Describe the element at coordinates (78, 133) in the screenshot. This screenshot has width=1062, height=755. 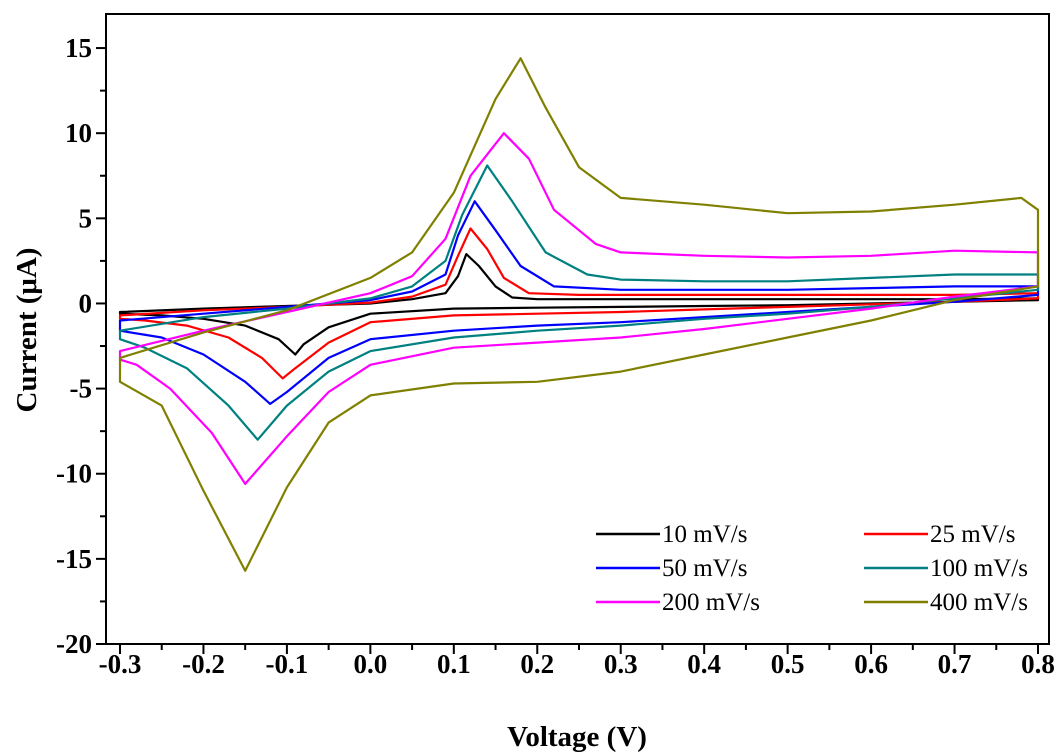
I see `y-tick-label: 10` at that location.